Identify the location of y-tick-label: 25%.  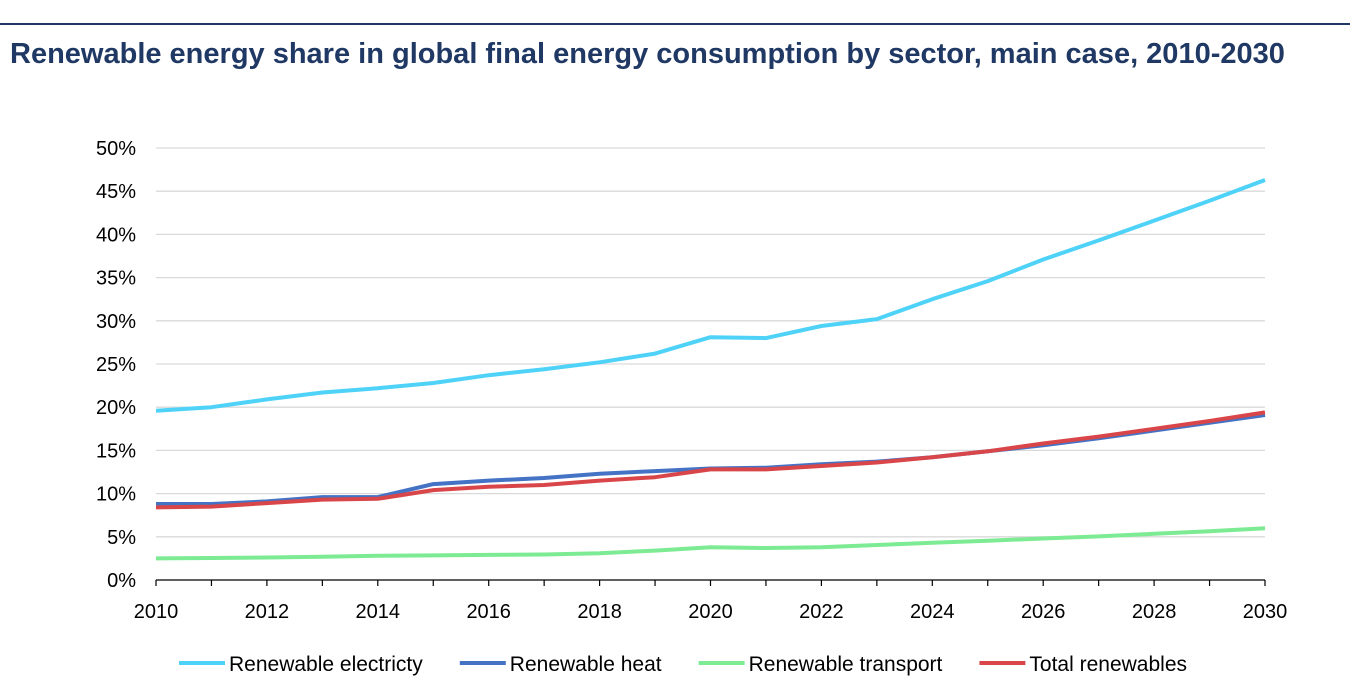
(116, 365).